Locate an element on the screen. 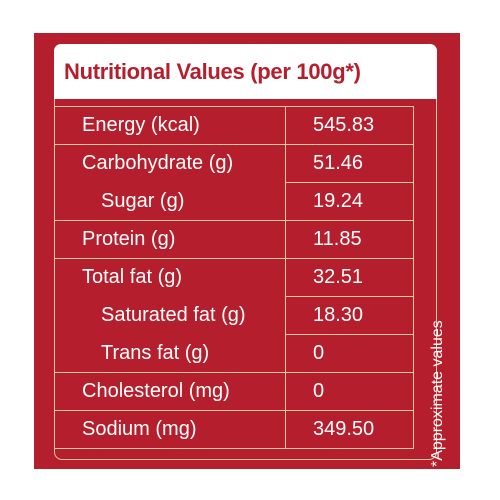 The image size is (500, 500). table-row: Cholesterol (mg) 0 is located at coordinates (234, 391).